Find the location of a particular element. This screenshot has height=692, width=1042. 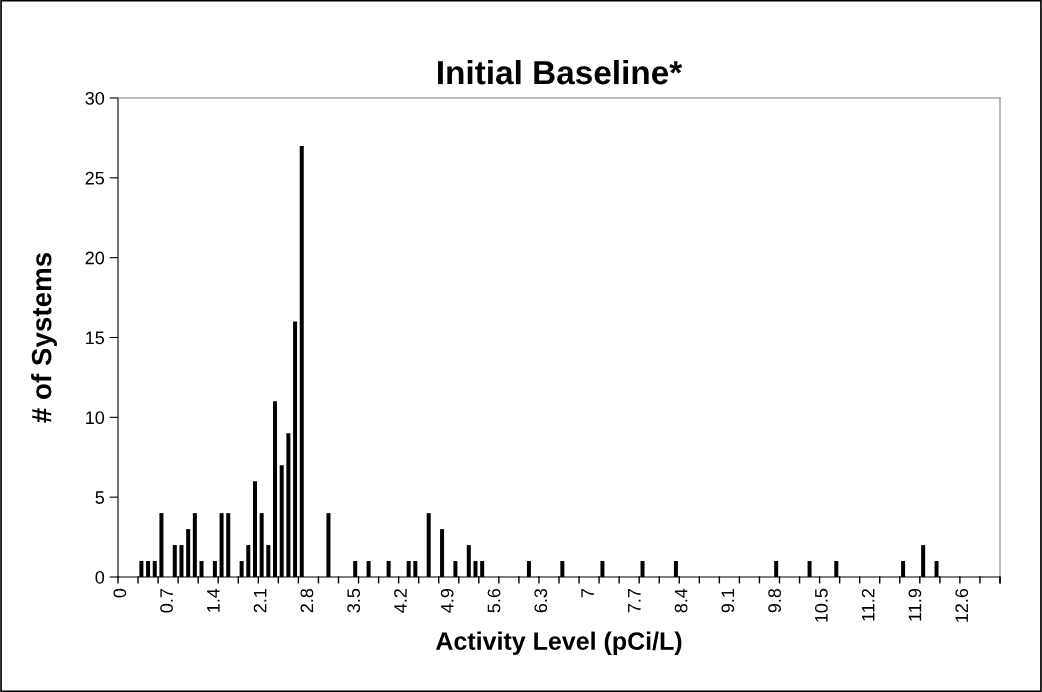

x-tick-label: 8.4 is located at coordinates (681, 600).